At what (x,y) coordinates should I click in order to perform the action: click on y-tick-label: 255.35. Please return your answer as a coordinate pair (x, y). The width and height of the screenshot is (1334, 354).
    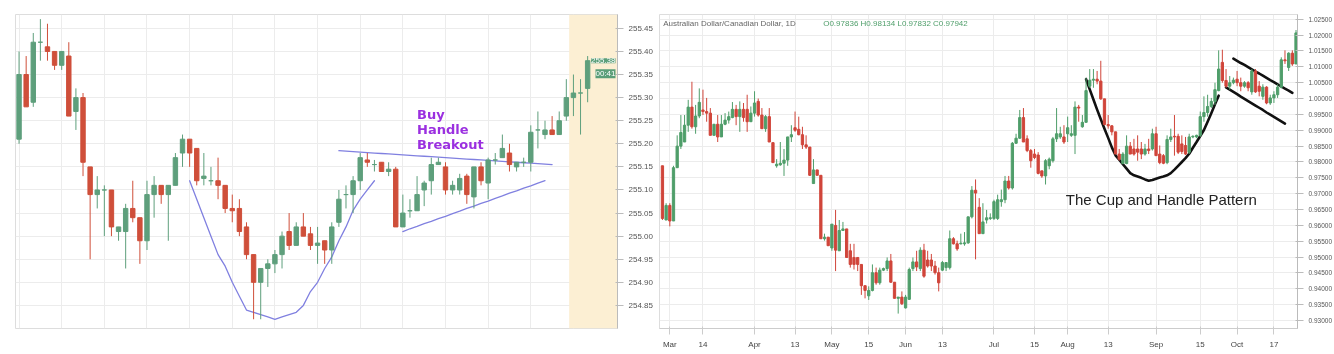
    Looking at the image, I should click on (641, 75).